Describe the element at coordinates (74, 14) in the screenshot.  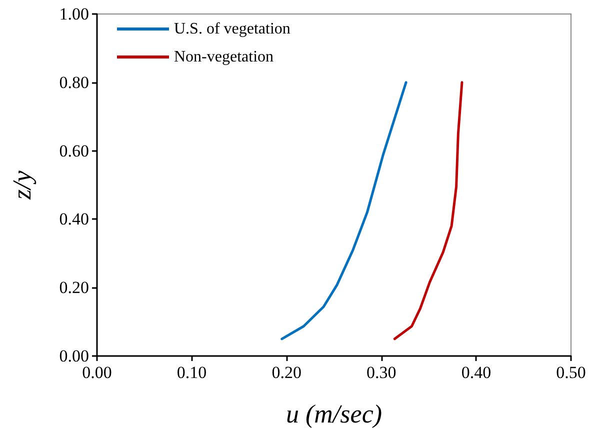
I see `y-tick-label: 1.00` at that location.